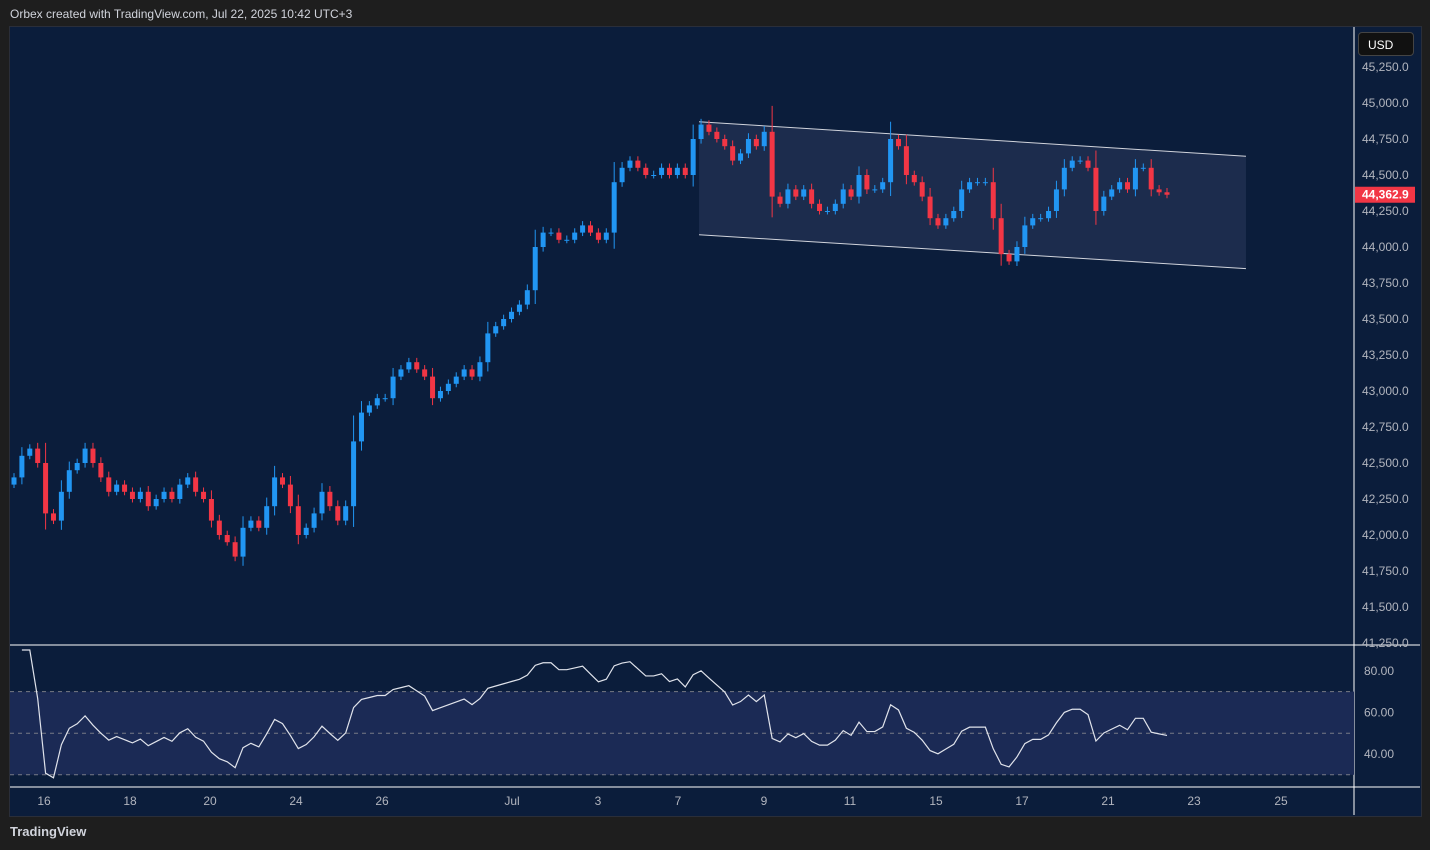 Image resolution: width=1430 pixels, height=850 pixels. I want to click on price-tick-label: 42,750.0, so click(1385, 427).